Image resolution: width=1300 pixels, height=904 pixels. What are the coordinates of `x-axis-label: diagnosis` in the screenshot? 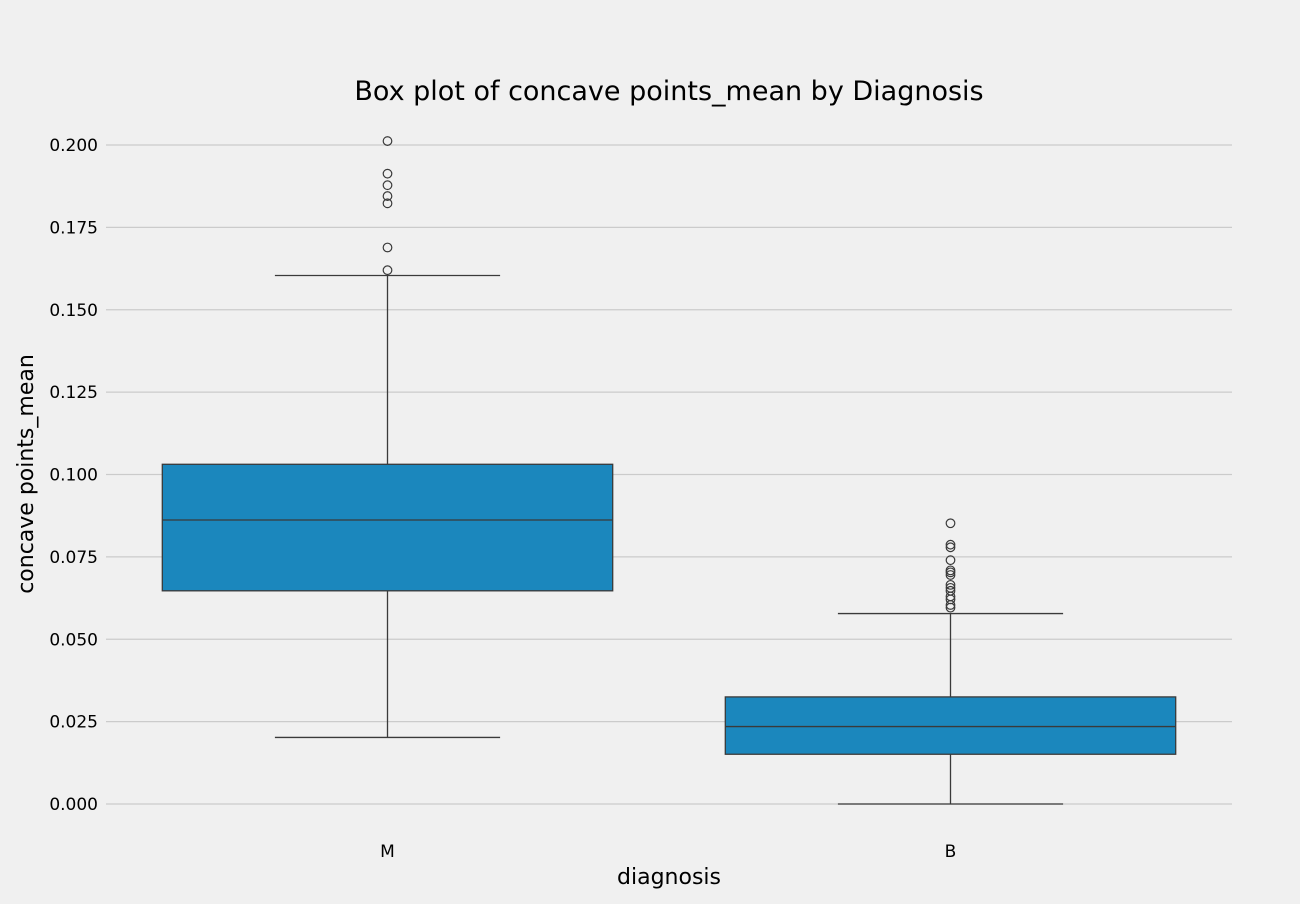 It's located at (669, 877).